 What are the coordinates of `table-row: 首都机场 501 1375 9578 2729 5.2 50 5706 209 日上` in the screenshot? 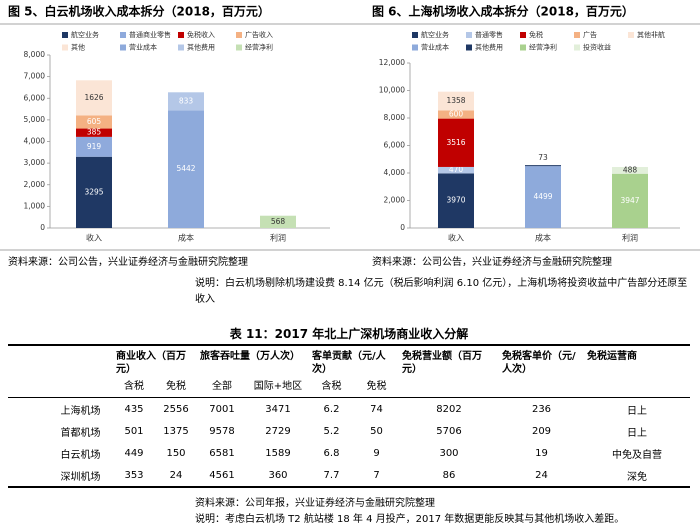 It's located at (349, 431).